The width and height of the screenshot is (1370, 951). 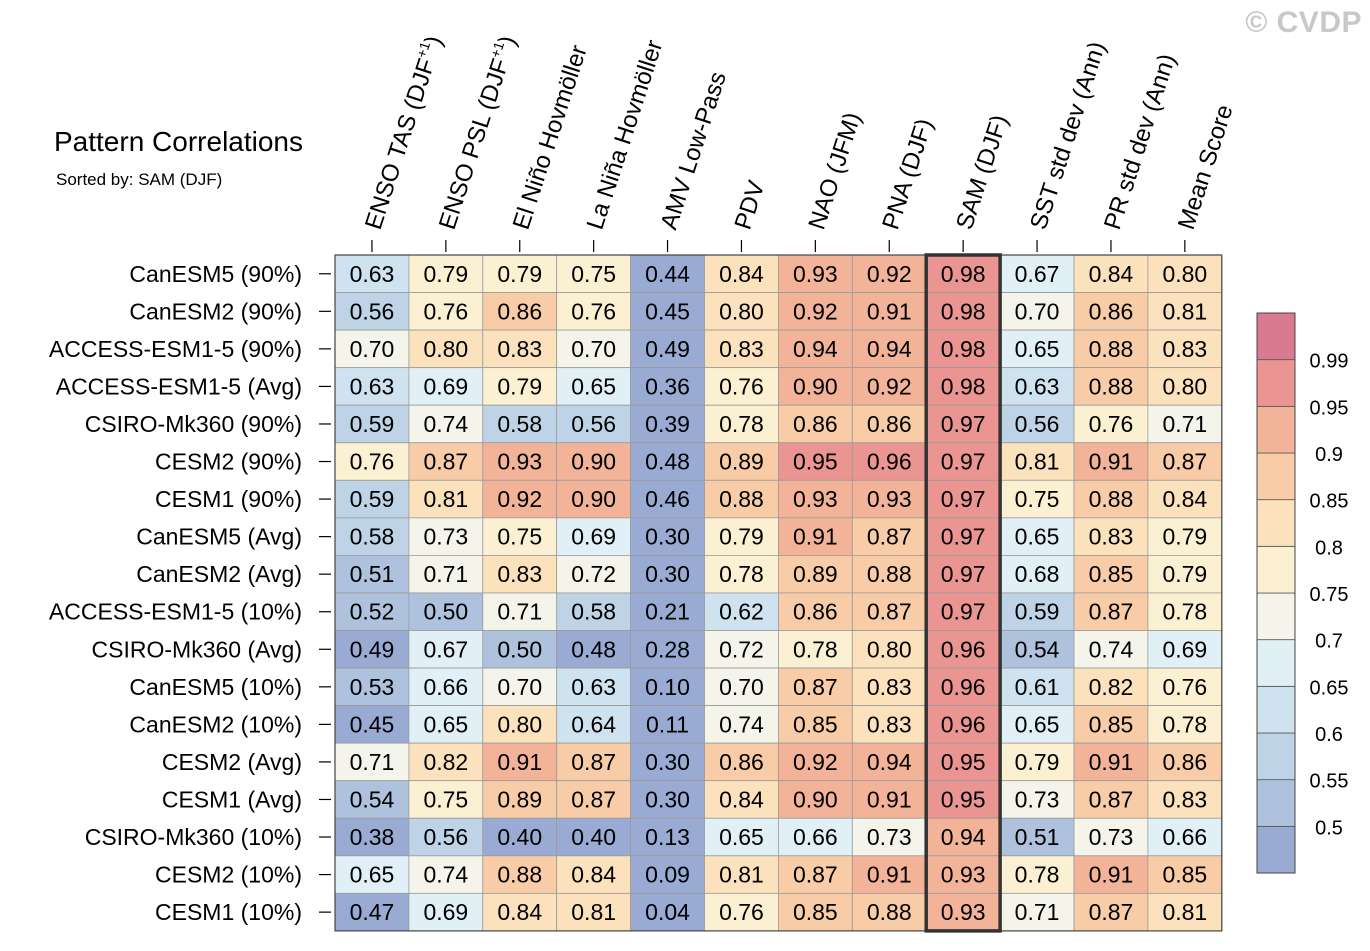 What do you see at coordinates (741, 649) in the screenshot?
I see `cell-value: 0.72` at bounding box center [741, 649].